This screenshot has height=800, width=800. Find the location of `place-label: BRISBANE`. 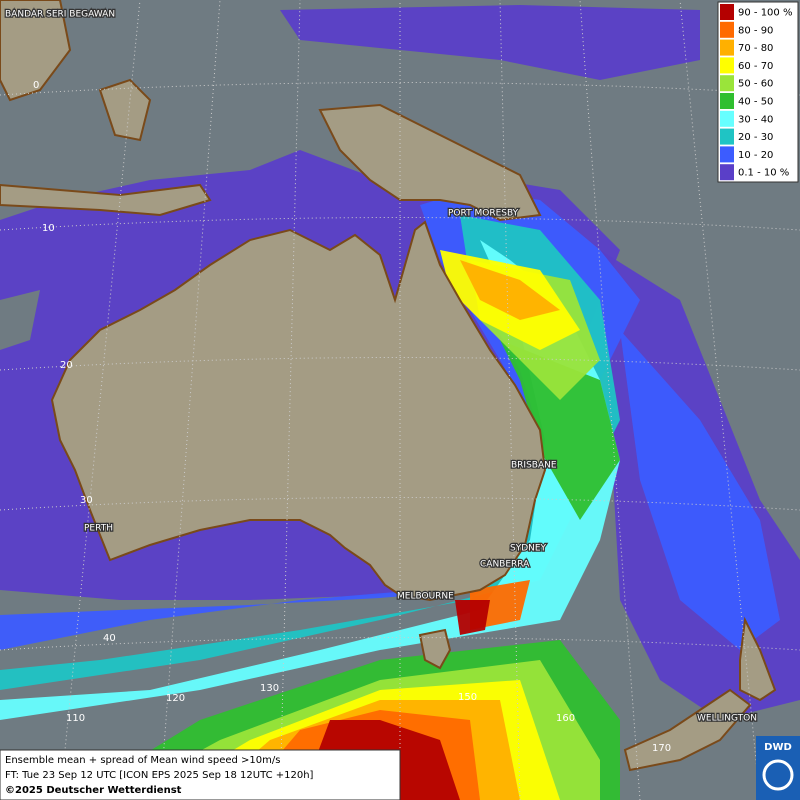

place-label: BRISBANE is located at coordinates (534, 466).